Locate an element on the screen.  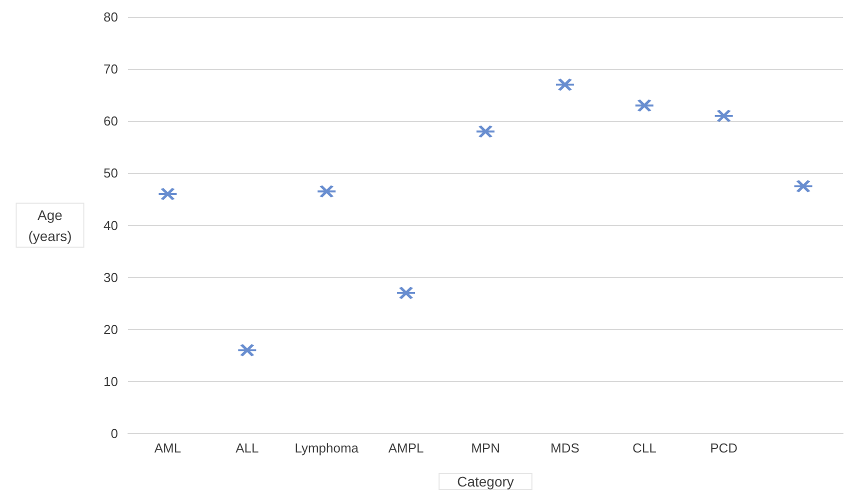
y-tick-label: 20 is located at coordinates (111, 329).